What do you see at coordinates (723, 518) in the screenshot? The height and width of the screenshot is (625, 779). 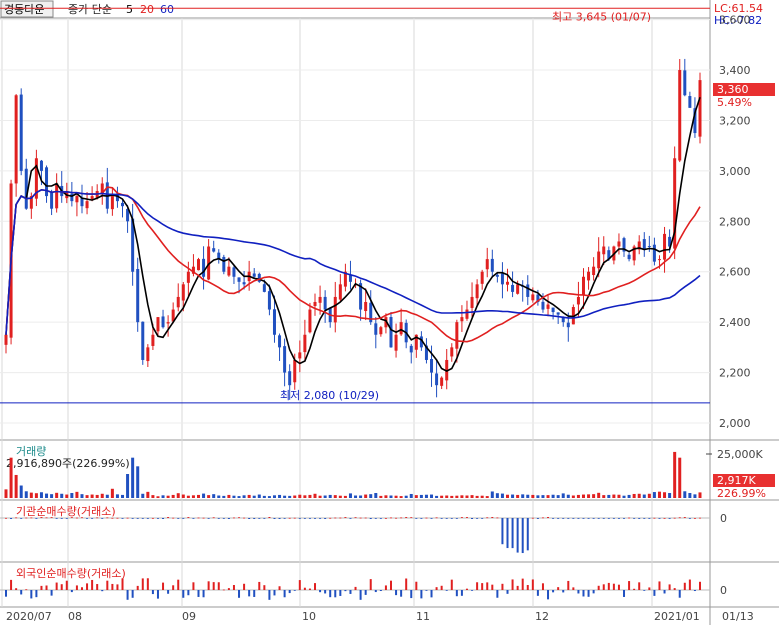 I see `institution-axis-zero: 0` at bounding box center [723, 518].